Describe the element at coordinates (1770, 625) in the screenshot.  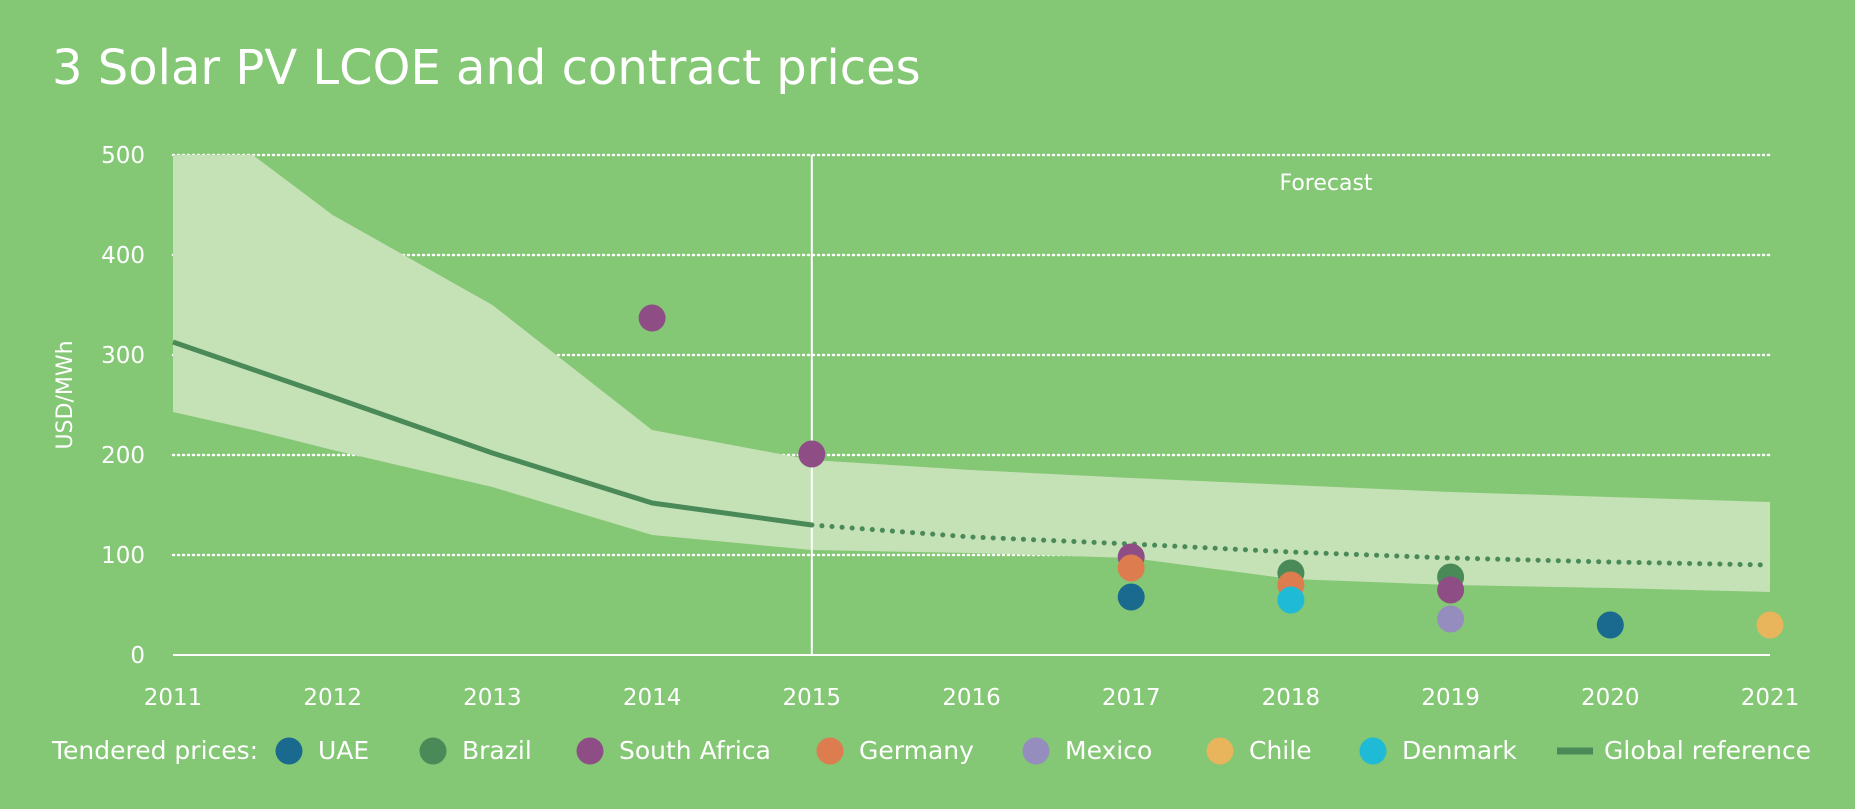
I see `point-chile` at that location.